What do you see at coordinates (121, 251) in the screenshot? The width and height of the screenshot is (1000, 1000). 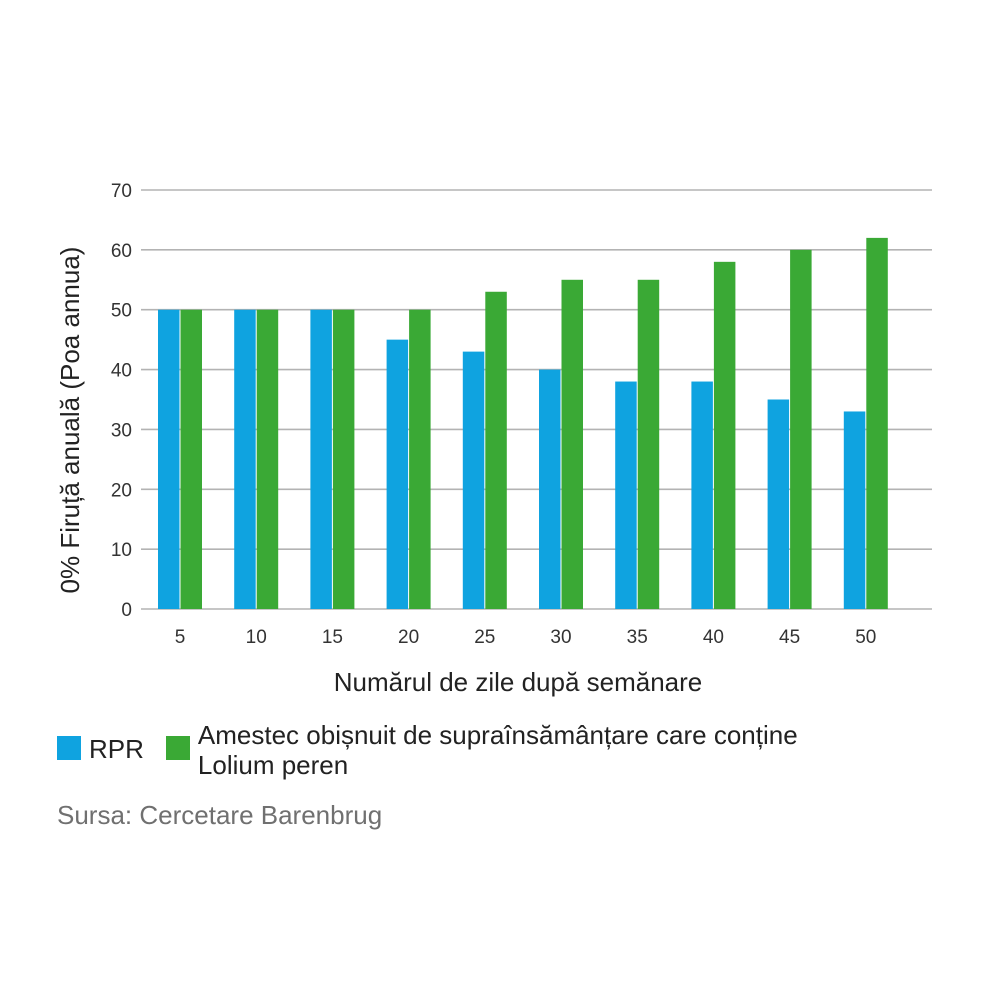 I see `y-tick-label: 60` at bounding box center [121, 251].